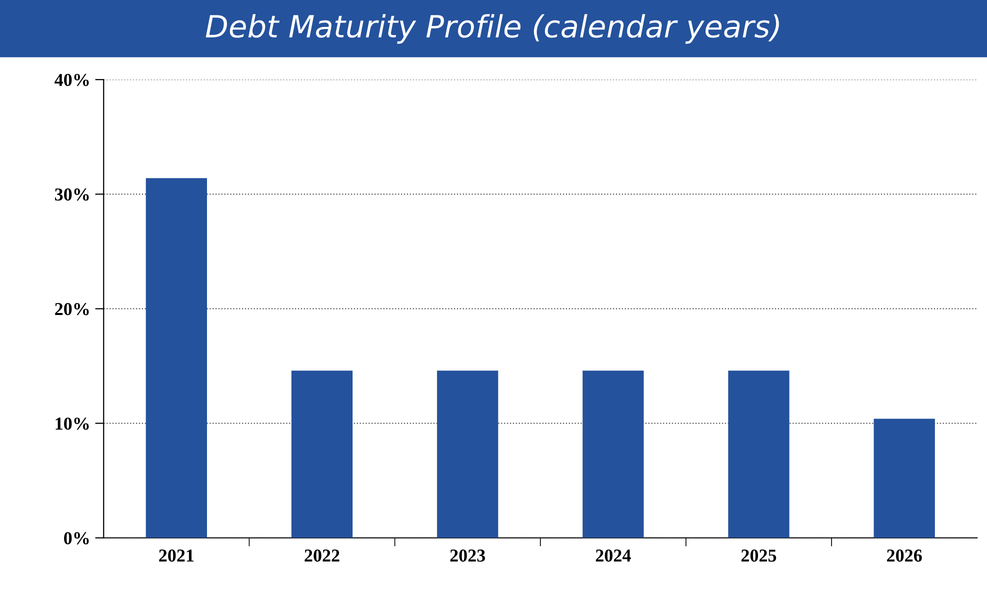 The height and width of the screenshot is (603, 987). What do you see at coordinates (76, 538) in the screenshot?
I see `y-tick-label: 0%` at bounding box center [76, 538].